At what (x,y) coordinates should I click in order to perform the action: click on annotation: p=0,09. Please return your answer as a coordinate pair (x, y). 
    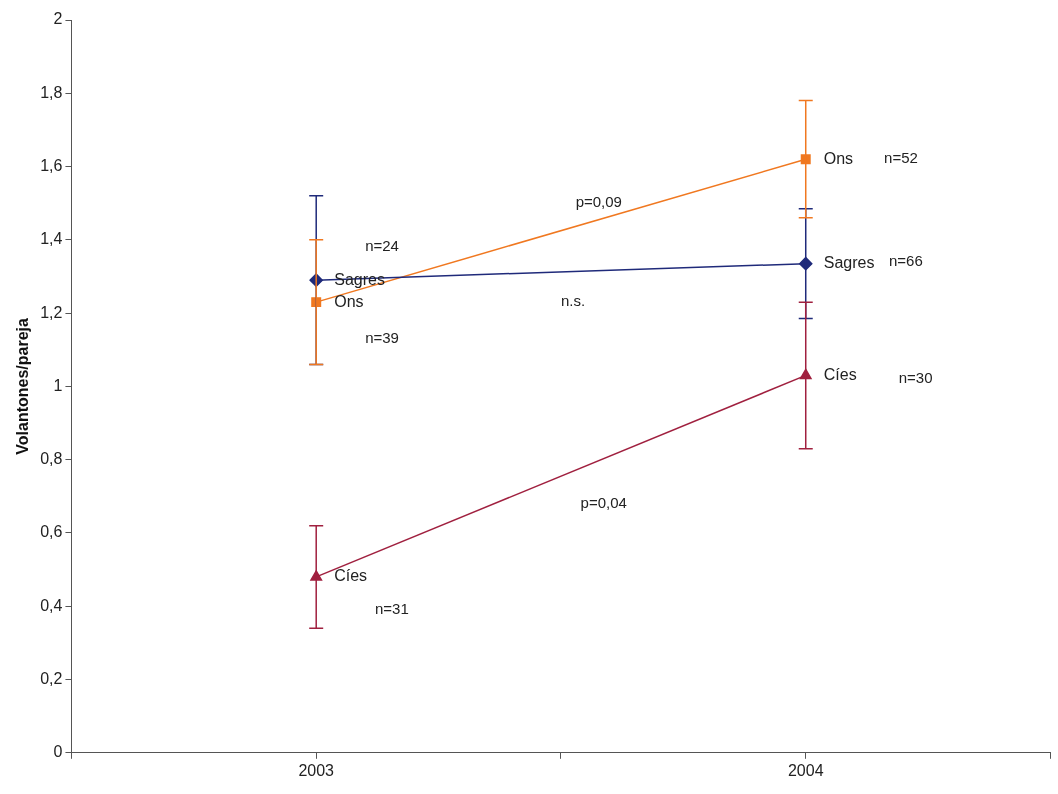
    Looking at the image, I should click on (598, 202).